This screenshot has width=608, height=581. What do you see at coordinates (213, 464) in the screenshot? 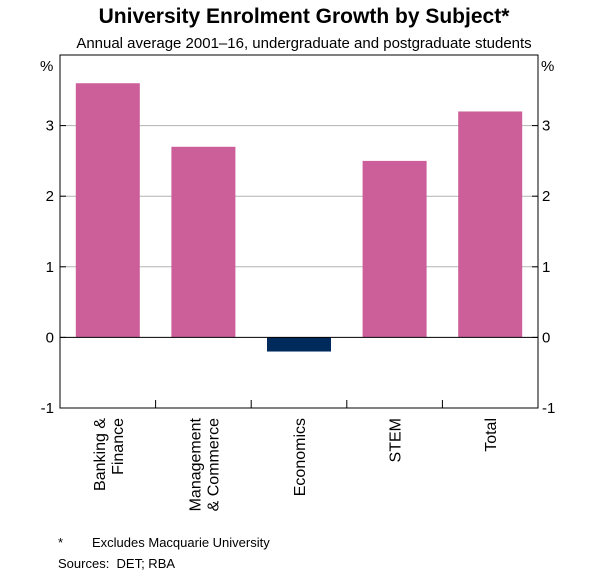
I see `x-tick-label-line: & Commerce` at bounding box center [213, 464].